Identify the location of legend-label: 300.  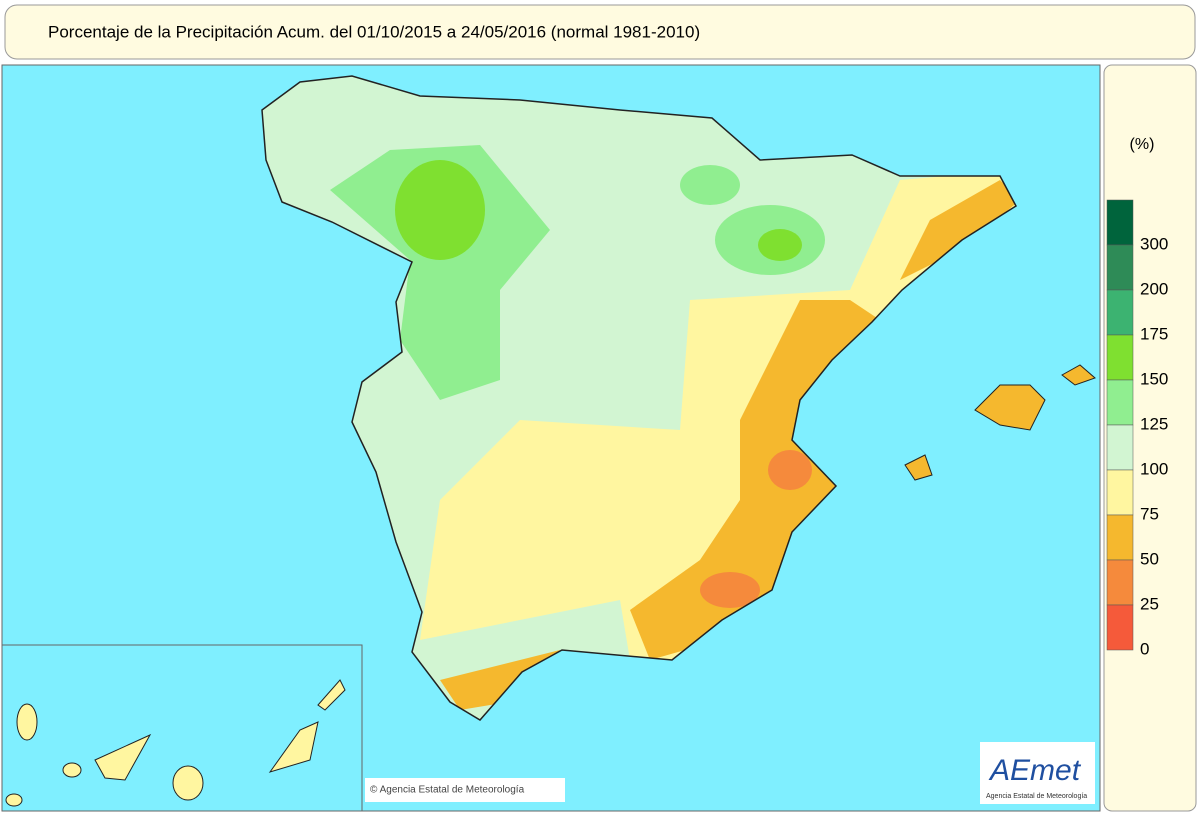
(1154, 243).